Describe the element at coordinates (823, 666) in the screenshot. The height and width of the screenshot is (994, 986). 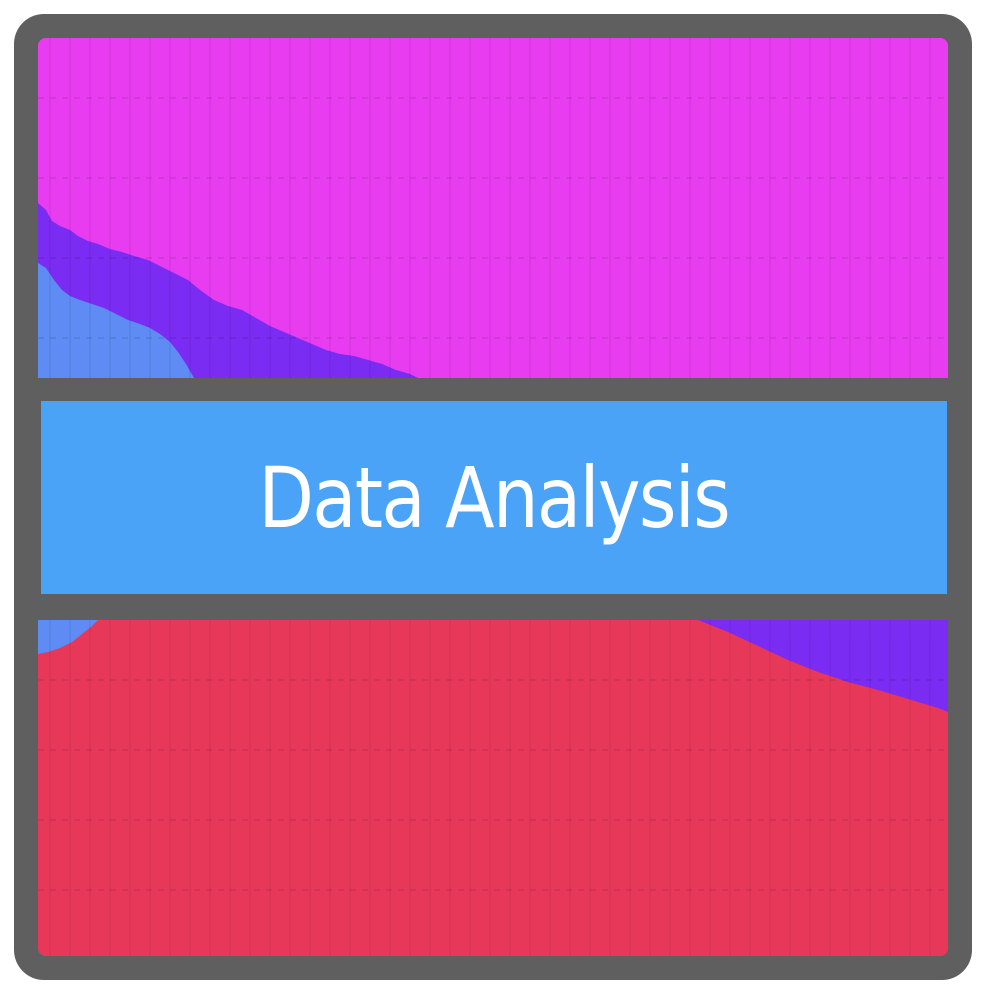
I see `violet-band-bottom` at that location.